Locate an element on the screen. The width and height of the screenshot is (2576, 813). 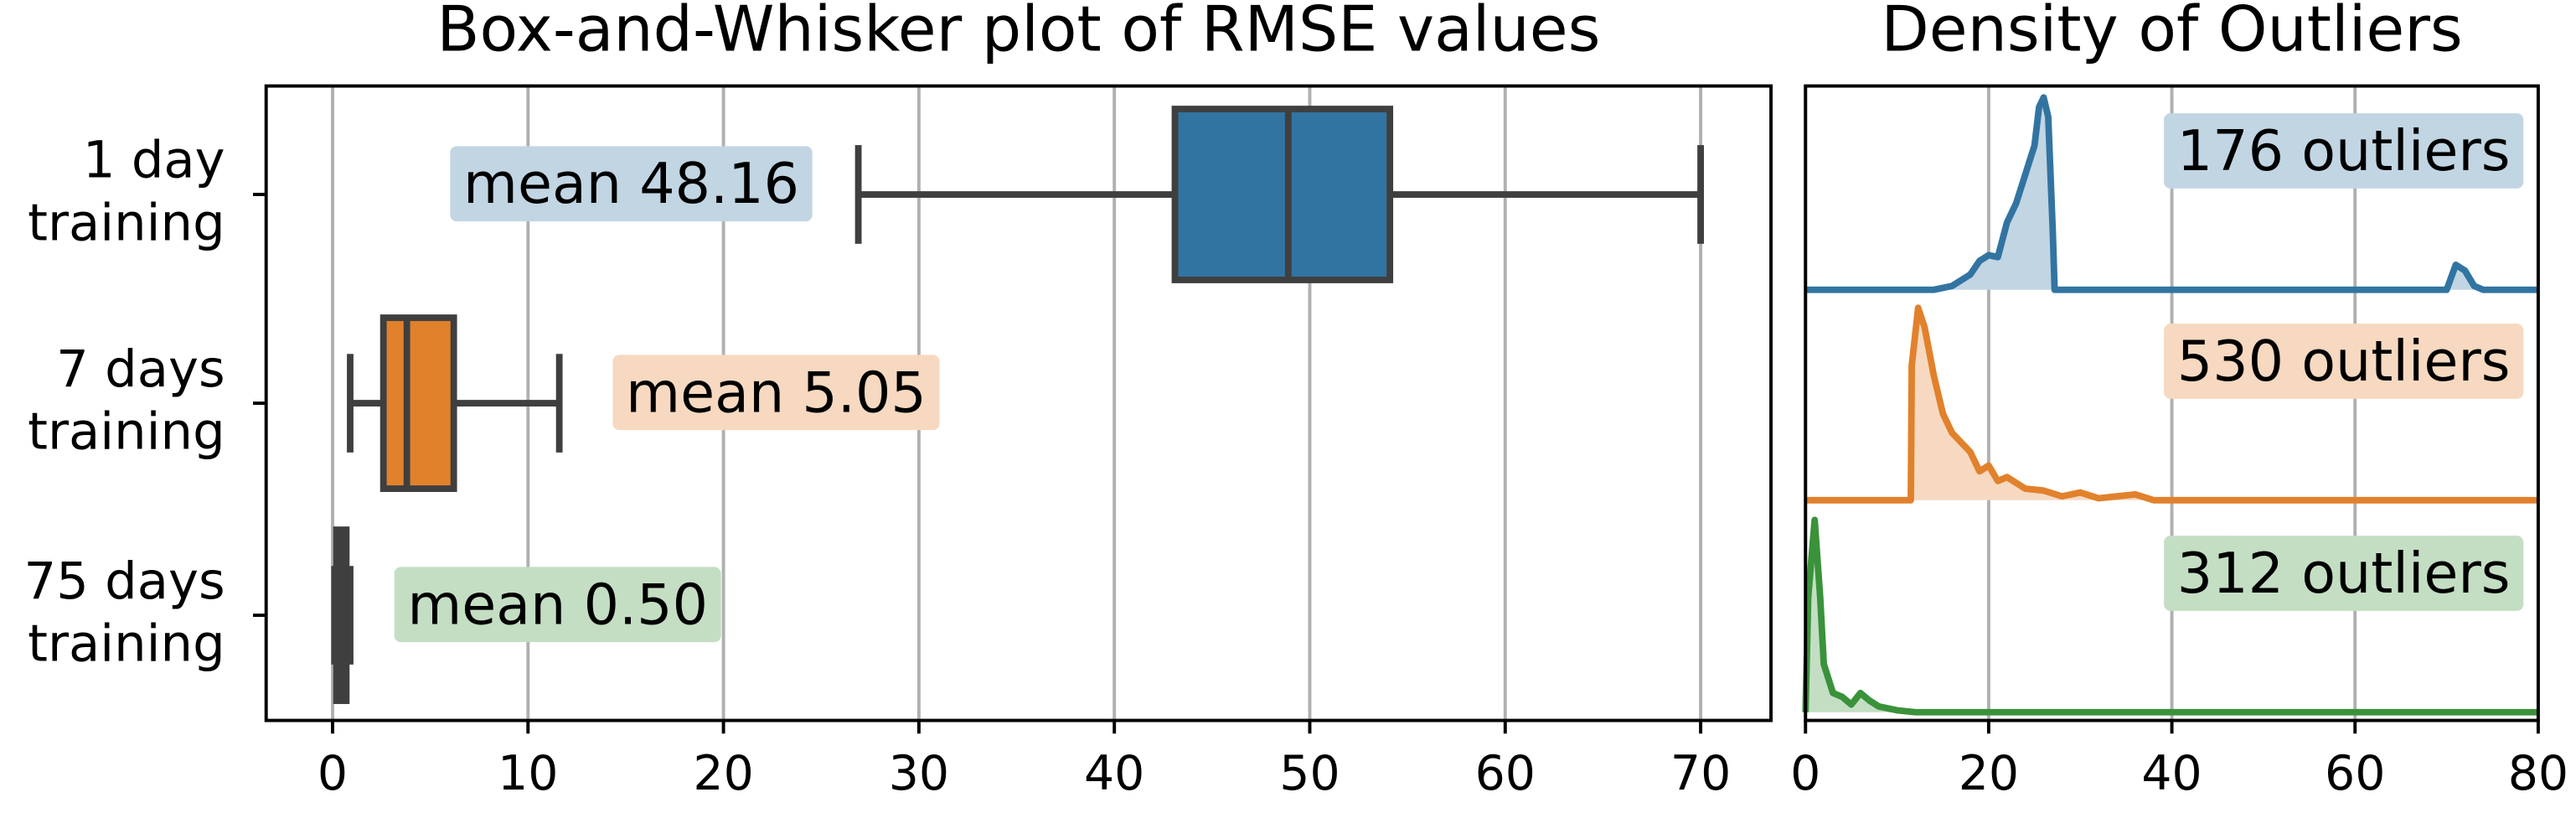
mean-label: mean 48.16 is located at coordinates (631, 183).